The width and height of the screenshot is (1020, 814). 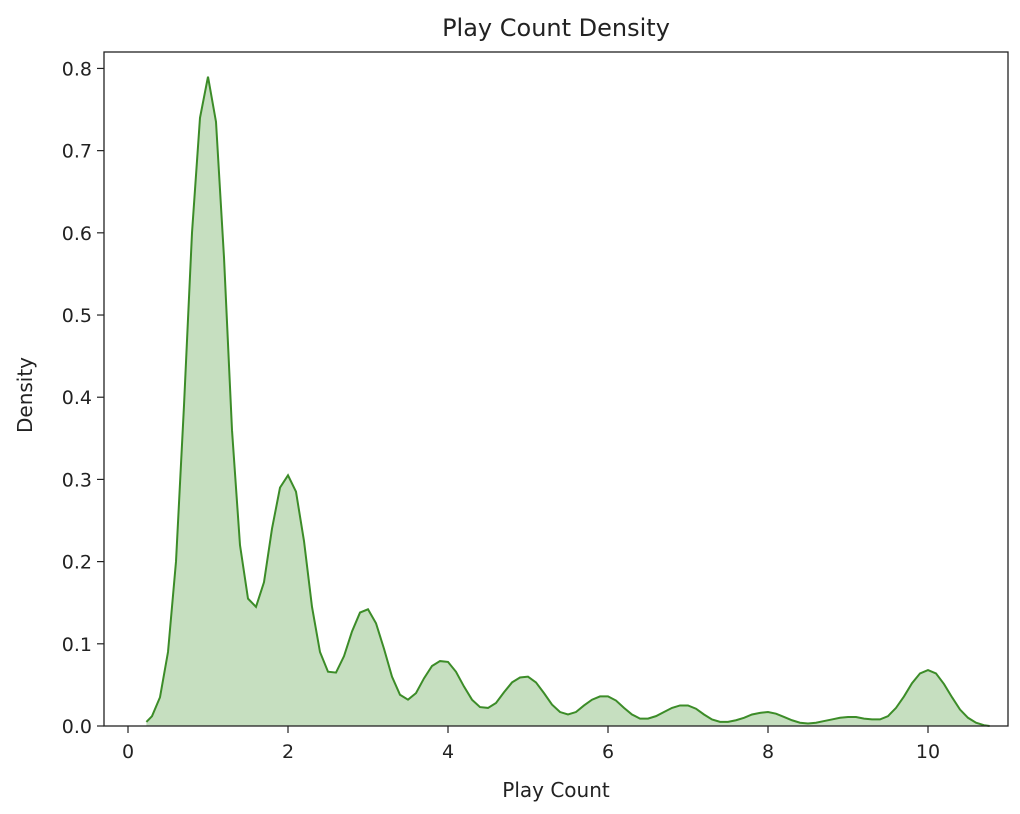 What do you see at coordinates (25, 395) in the screenshot?
I see `y-axis-label: Density` at bounding box center [25, 395].